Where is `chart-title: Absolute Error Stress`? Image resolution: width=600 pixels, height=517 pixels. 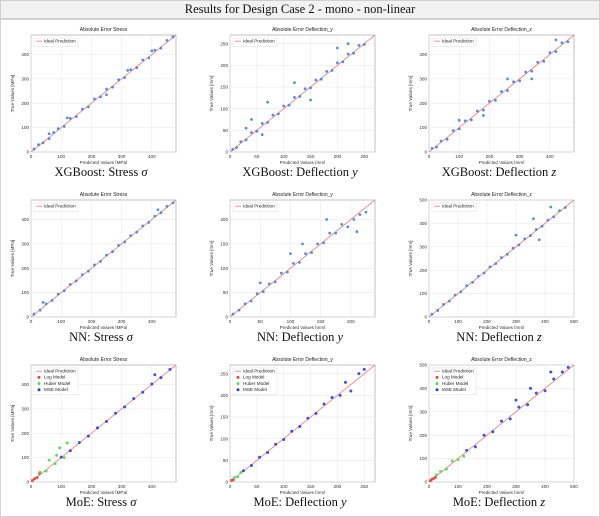
chart-title: Absolute Error Stress is located at coordinates (104, 360).